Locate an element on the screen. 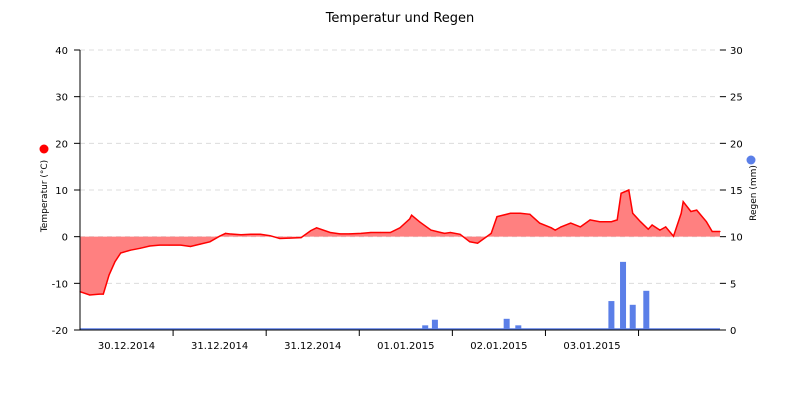 The height and width of the screenshot is (400, 800). y-left-tick-label: 0 is located at coordinates (65, 238).